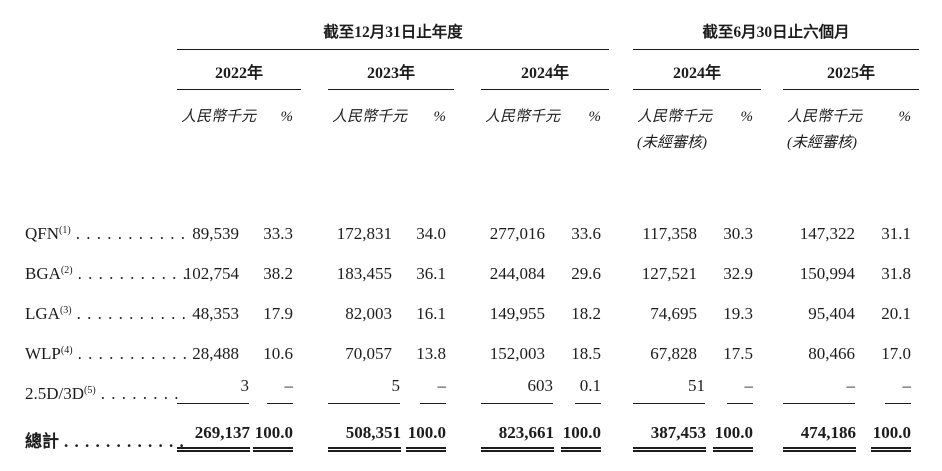  I want to click on percent-cell: 29.6, so click(586, 273).